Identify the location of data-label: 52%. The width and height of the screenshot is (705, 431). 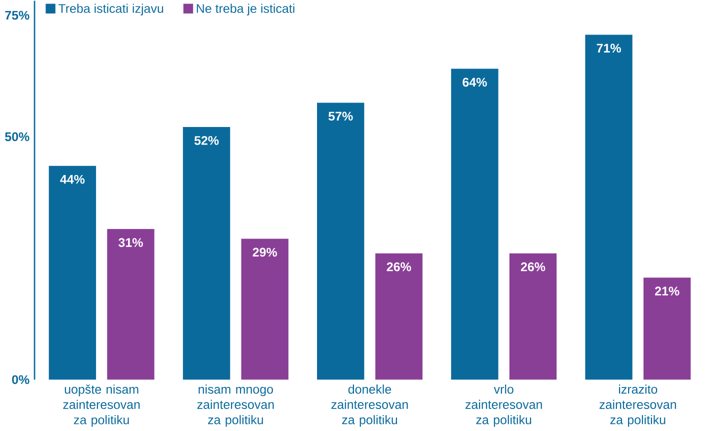
(206, 140).